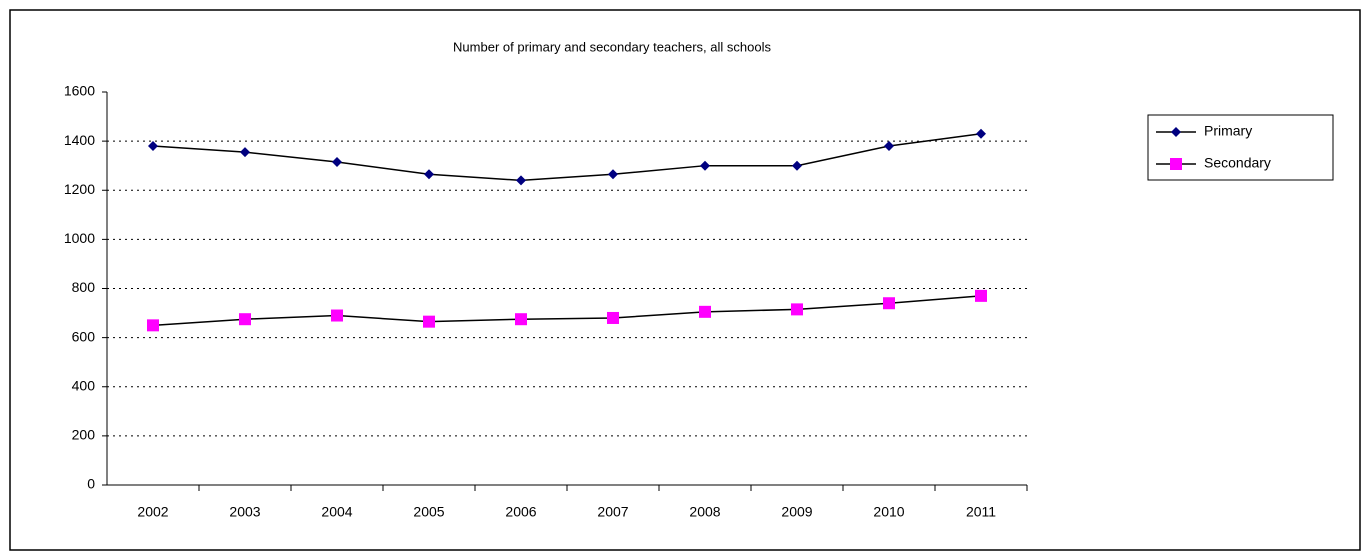 This screenshot has width=1370, height=560. I want to click on x-tick-label: 2010, so click(888, 512).